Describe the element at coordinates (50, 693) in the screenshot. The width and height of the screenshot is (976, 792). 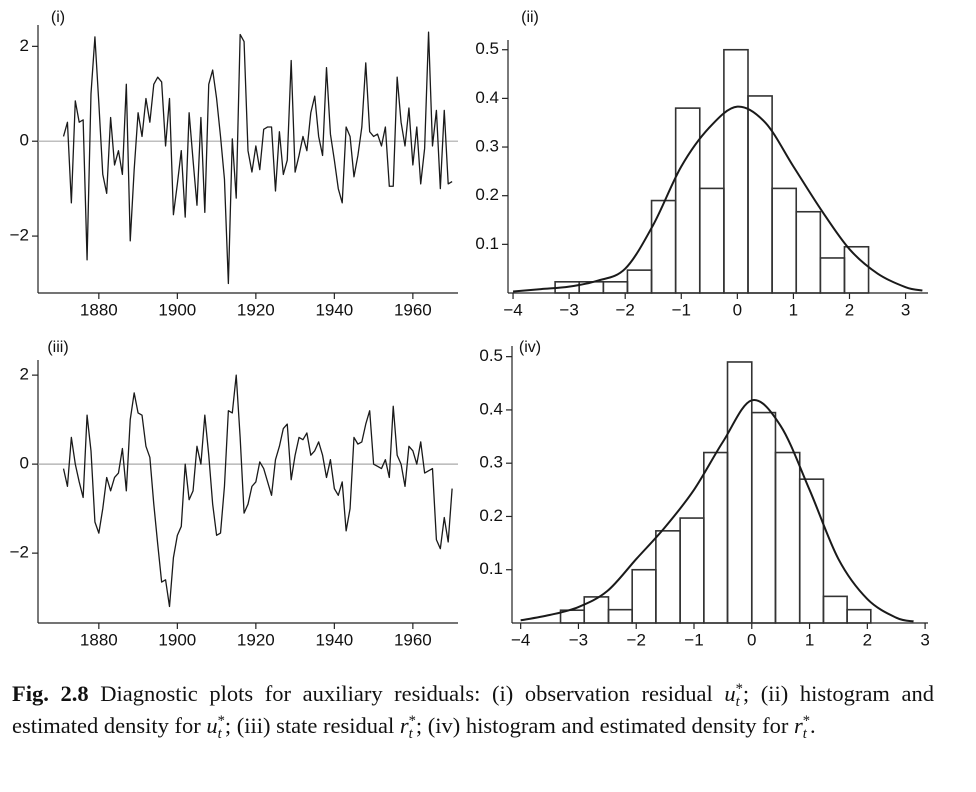
I see `caption-label: Fig. 2.8` at that location.